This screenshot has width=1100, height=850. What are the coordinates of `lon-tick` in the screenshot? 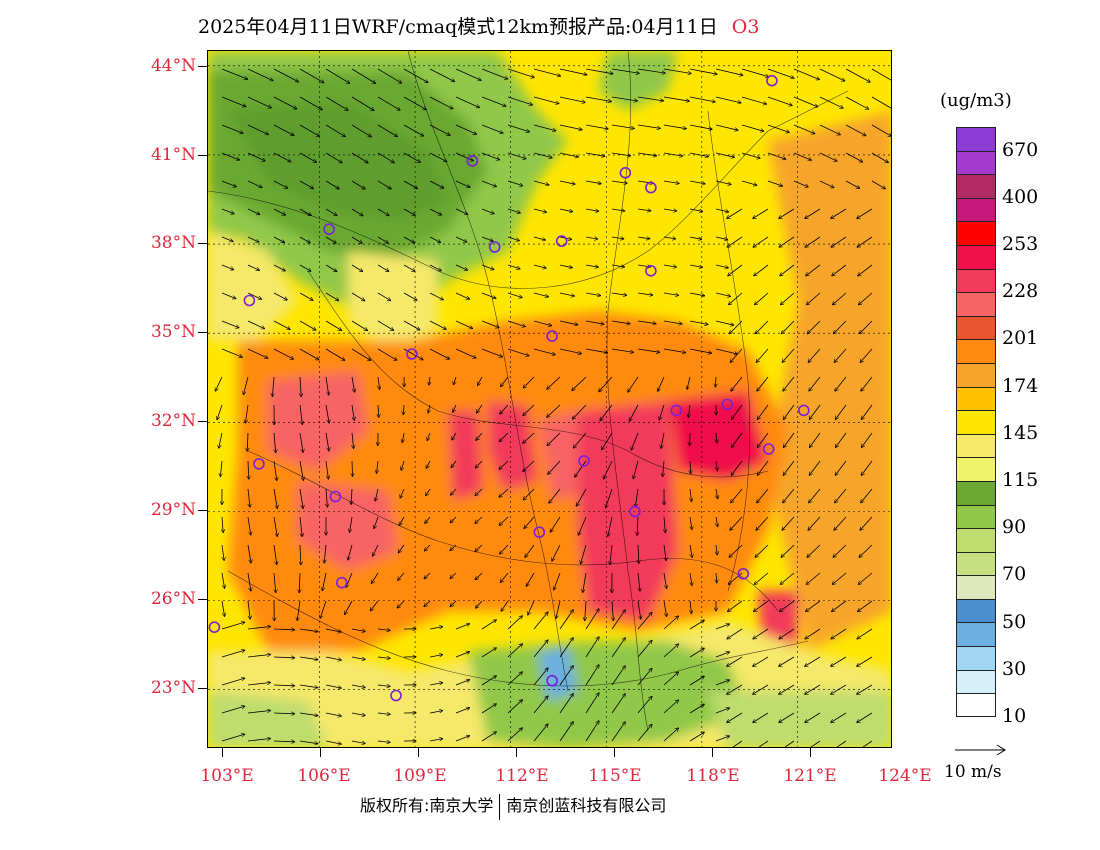 It's located at (810, 752).